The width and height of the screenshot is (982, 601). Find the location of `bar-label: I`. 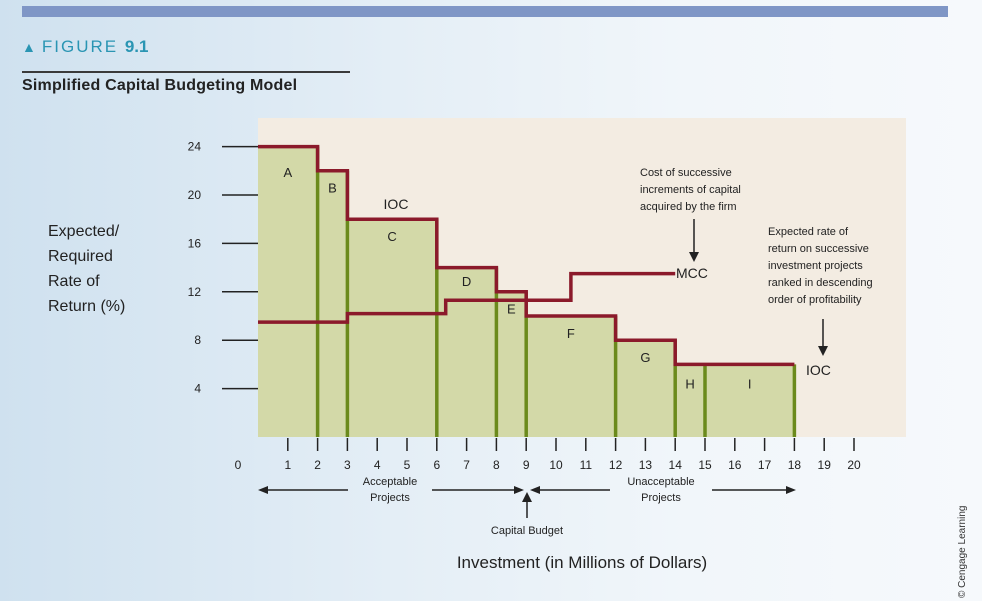

bar-label: I is located at coordinates (750, 384).